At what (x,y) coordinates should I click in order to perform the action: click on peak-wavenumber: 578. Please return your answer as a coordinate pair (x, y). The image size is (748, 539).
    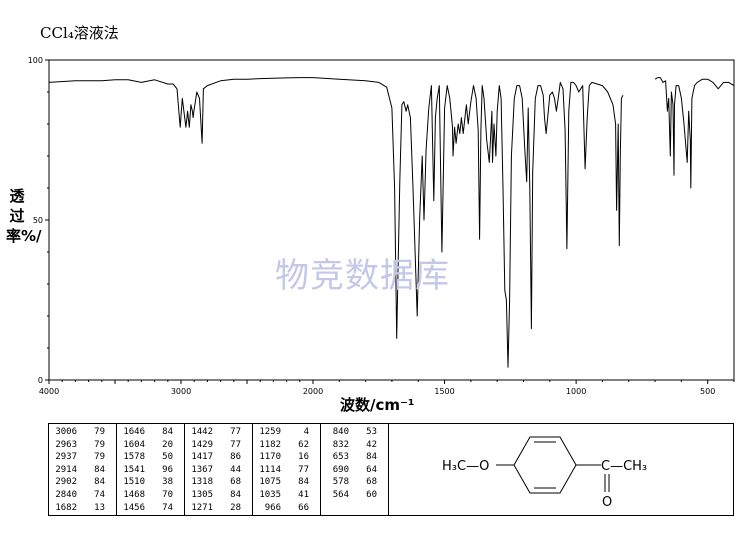
    Looking at the image, I should click on (340, 482).